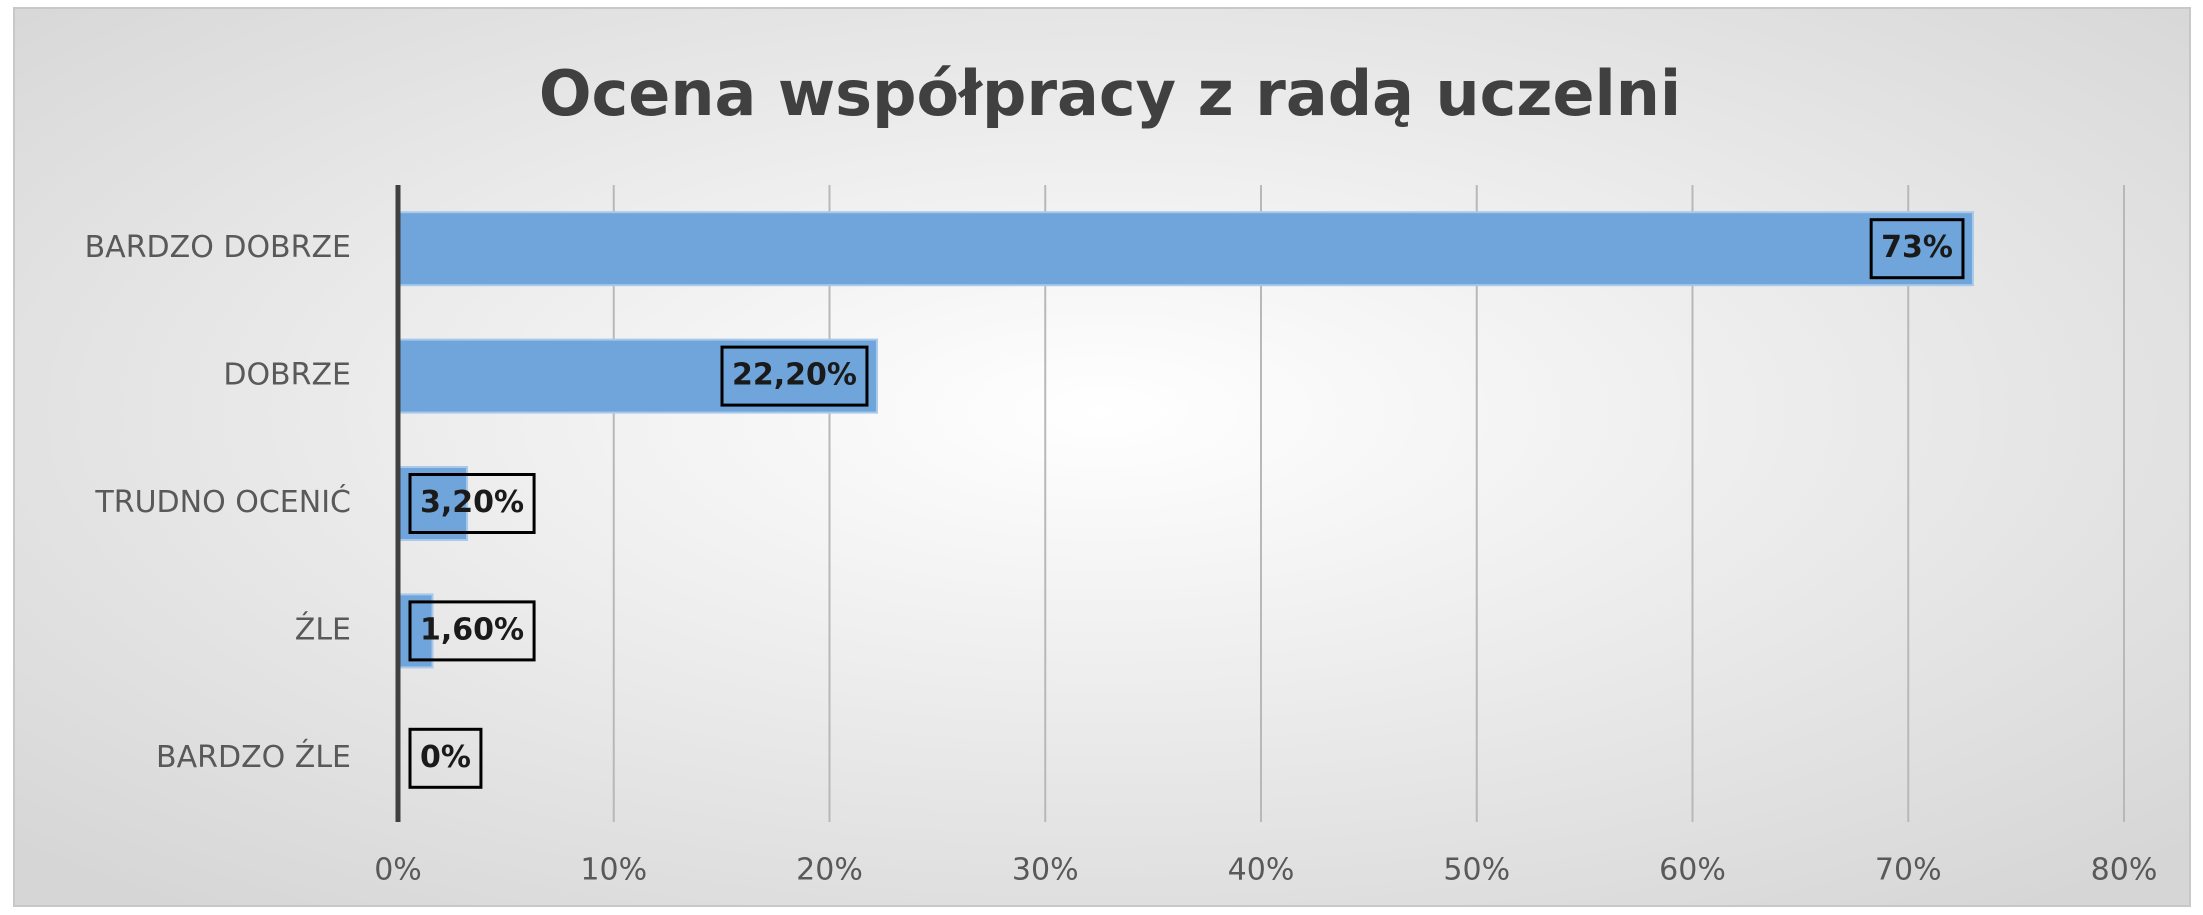 Image resolution: width=2203 pixels, height=915 pixels. What do you see at coordinates (222, 501) in the screenshot?
I see `y-tick-label: TRUDNO OCENIĆ` at bounding box center [222, 501].